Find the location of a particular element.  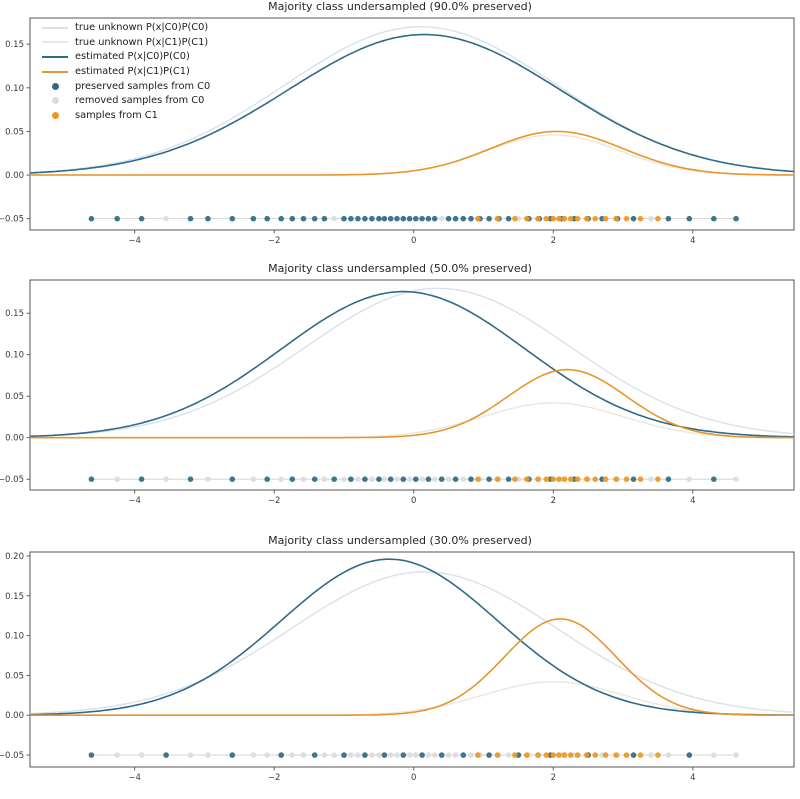

legend-item-true-c0: true unknown P(x|C0)P(C0) is located at coordinates (125, 28).